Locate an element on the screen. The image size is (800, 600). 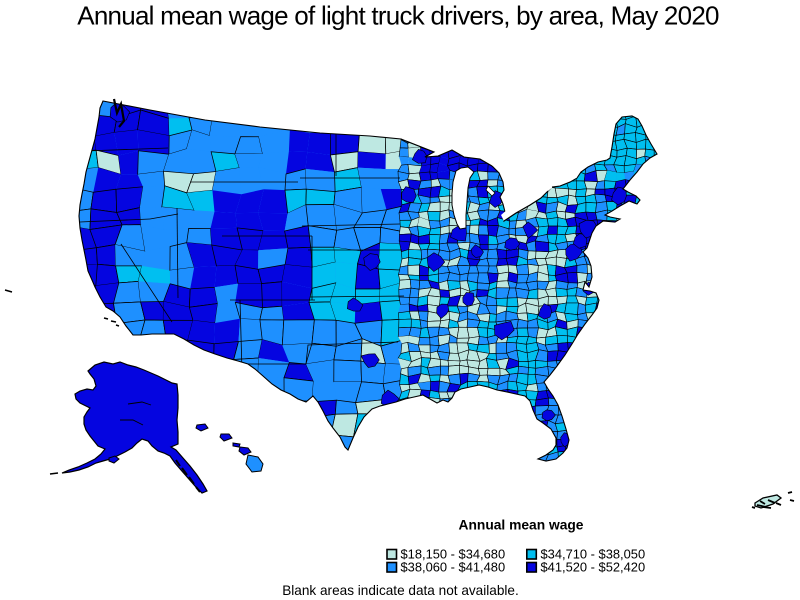
svg-text: $34,710 - $38,050 is located at coordinates (593, 554).